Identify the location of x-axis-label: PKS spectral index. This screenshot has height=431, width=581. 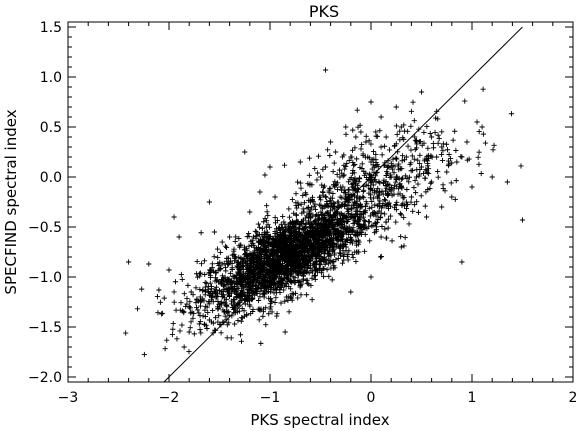
(319, 420).